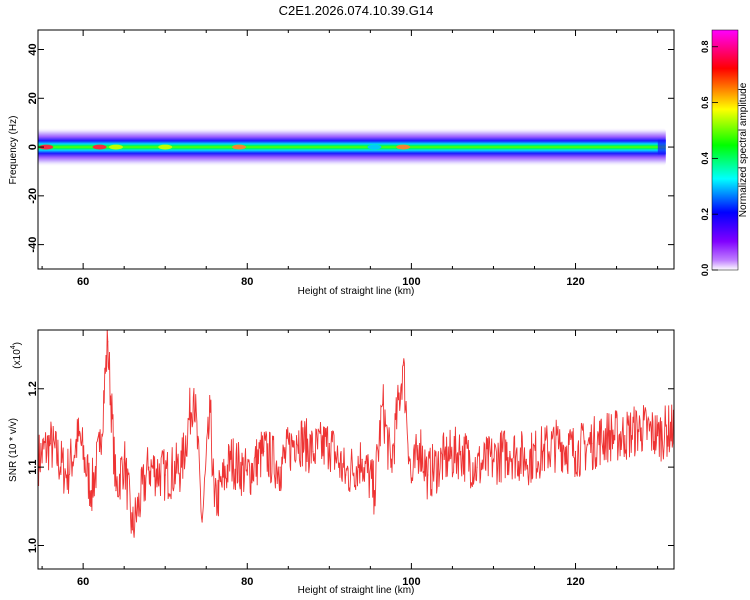 The width and height of the screenshot is (750, 600). What do you see at coordinates (356, 590) in the screenshot?
I see `snr-x-axis-label: Height of straight line (km)` at bounding box center [356, 590].